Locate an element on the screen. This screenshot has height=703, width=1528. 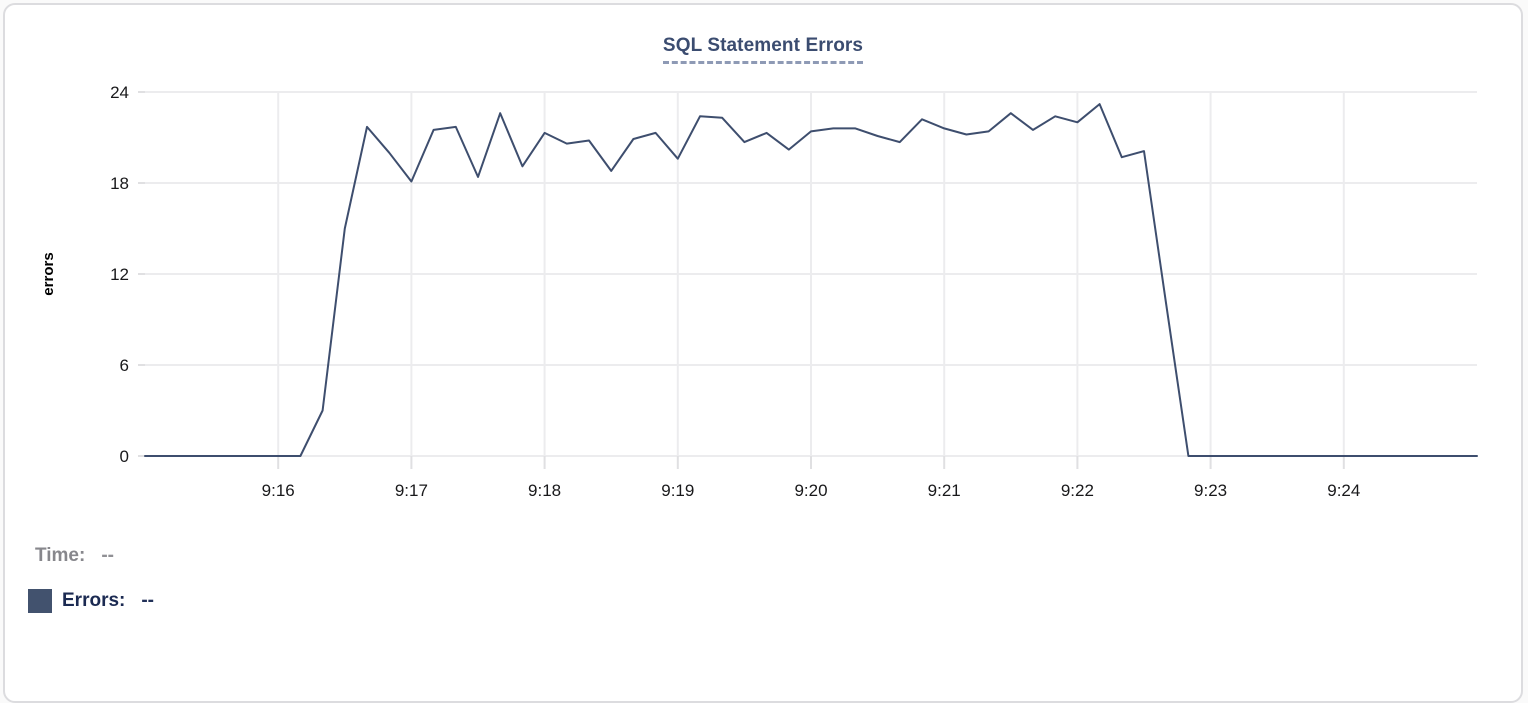
errors-series-swatch-icon is located at coordinates (40, 601).